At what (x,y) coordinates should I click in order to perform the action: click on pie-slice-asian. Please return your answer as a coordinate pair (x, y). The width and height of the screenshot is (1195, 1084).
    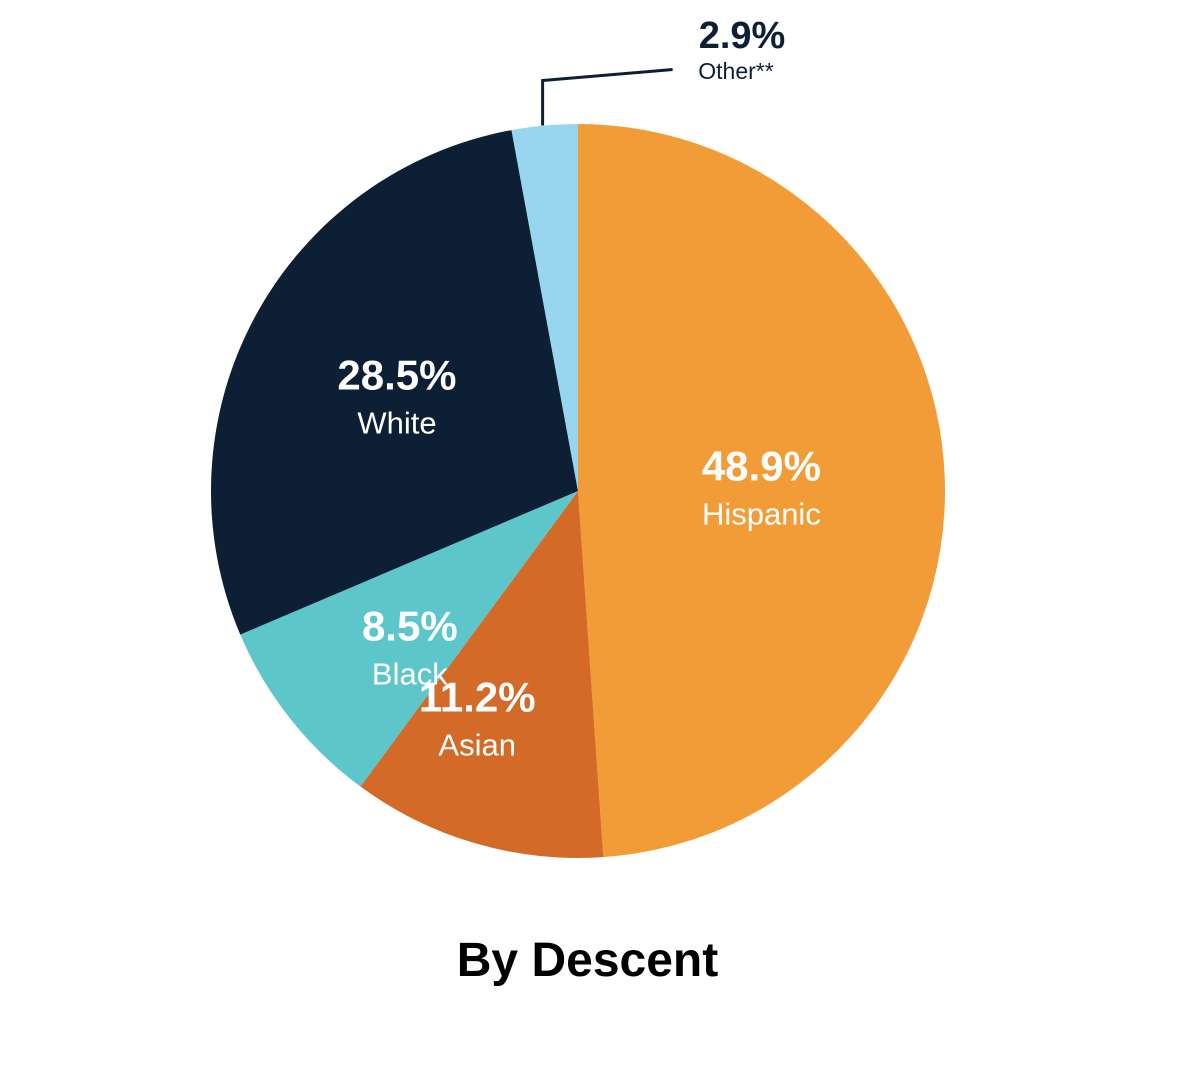
    Looking at the image, I should click on (482, 674).